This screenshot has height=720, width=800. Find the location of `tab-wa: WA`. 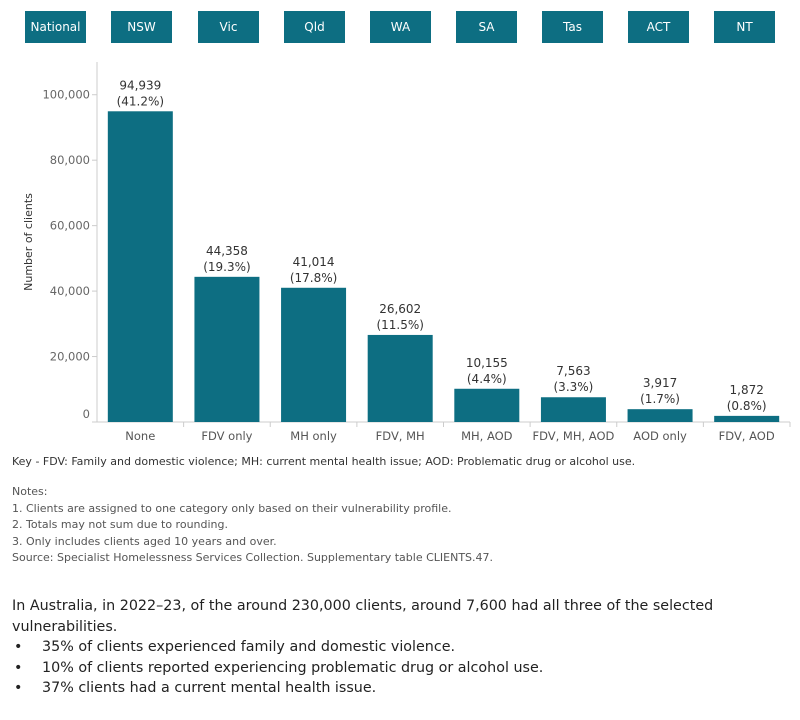

tab-wa: WA is located at coordinates (400, 27).